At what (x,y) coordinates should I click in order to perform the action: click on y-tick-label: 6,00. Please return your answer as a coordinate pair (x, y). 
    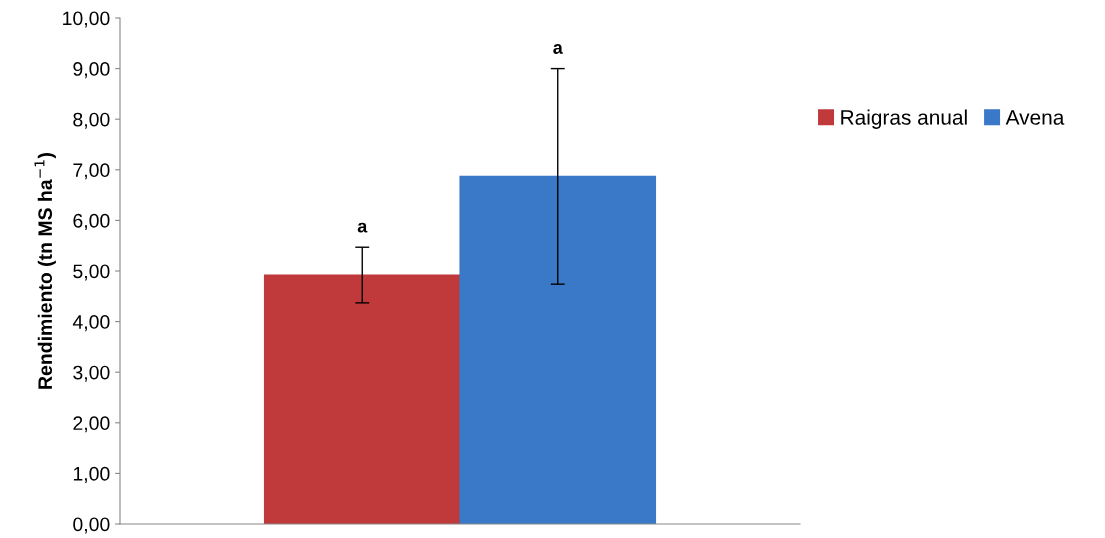
    Looking at the image, I should click on (91, 221).